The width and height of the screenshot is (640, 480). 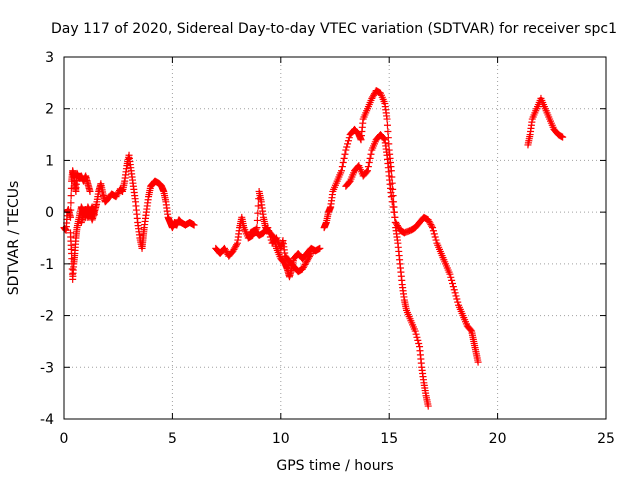 What do you see at coordinates (47, 420) in the screenshot?
I see `y-tick-label: -4` at bounding box center [47, 420].